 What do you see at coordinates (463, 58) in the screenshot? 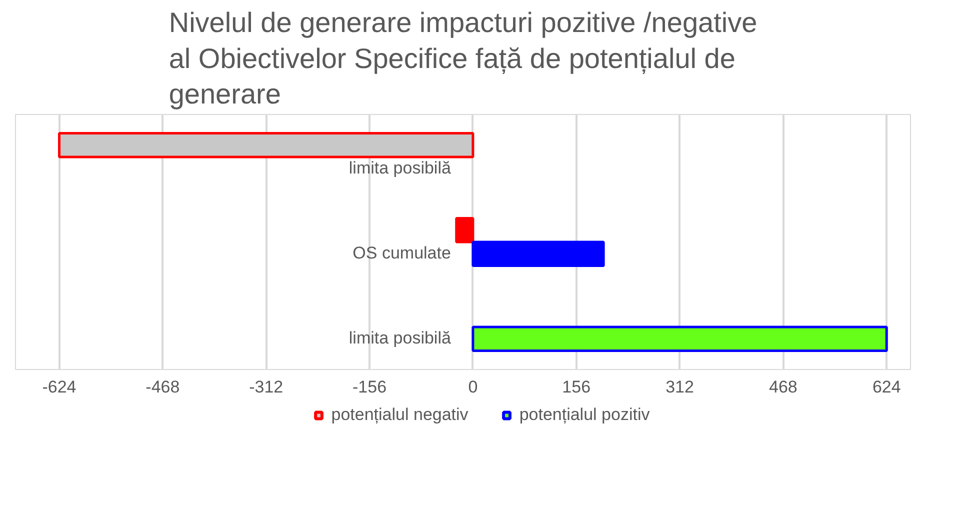
I see `chart-title: Nivelul de generare impacturi pozitive /negative al Obiectivelor Specifice față de potențialul de generare` at bounding box center [463, 58].